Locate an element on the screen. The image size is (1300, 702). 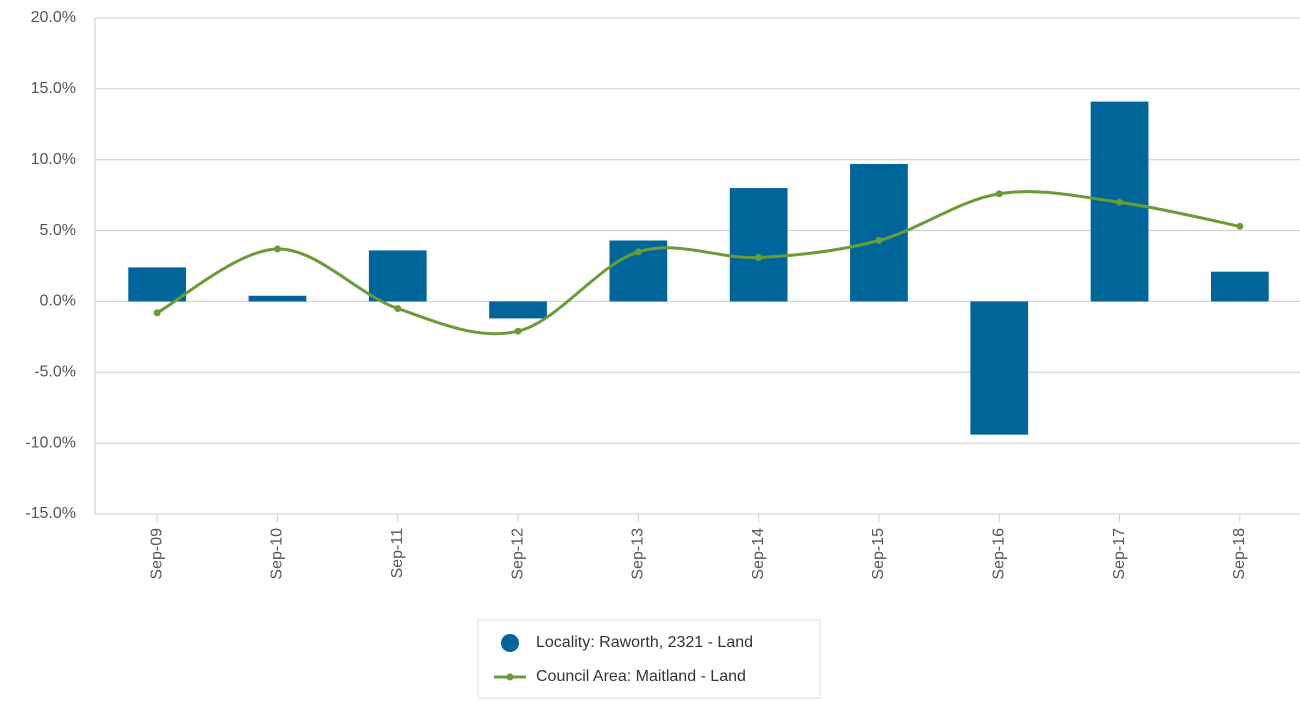
y-tick-label: 20.0% is located at coordinates (53, 17).